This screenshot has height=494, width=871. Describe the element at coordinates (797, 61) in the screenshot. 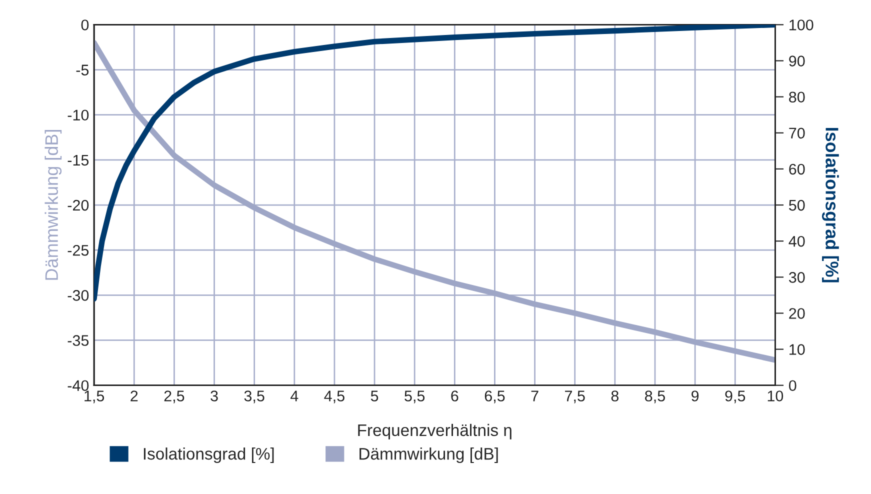

I see `y2-tick-label: 90` at that location.